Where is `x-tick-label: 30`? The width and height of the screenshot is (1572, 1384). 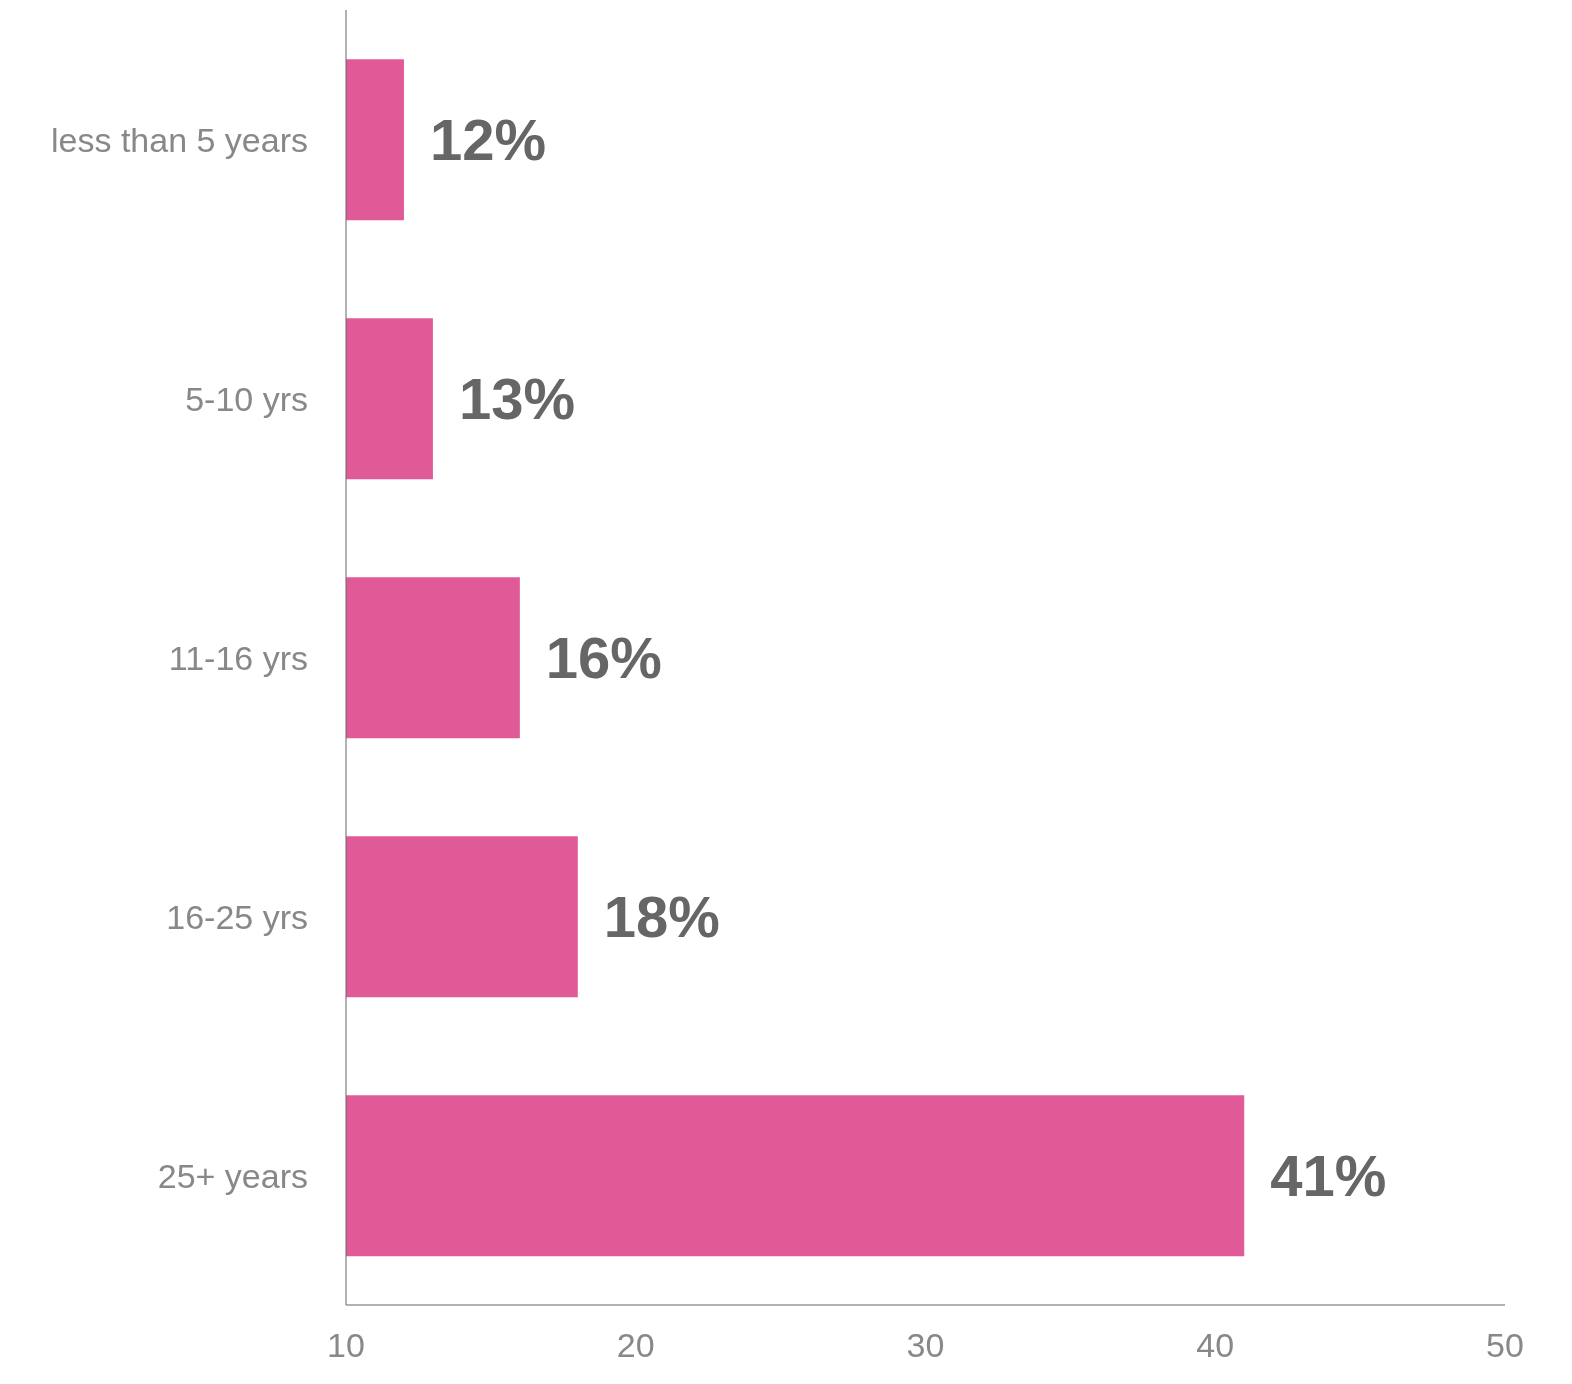
x-tick-label: 30 is located at coordinates (925, 1345).